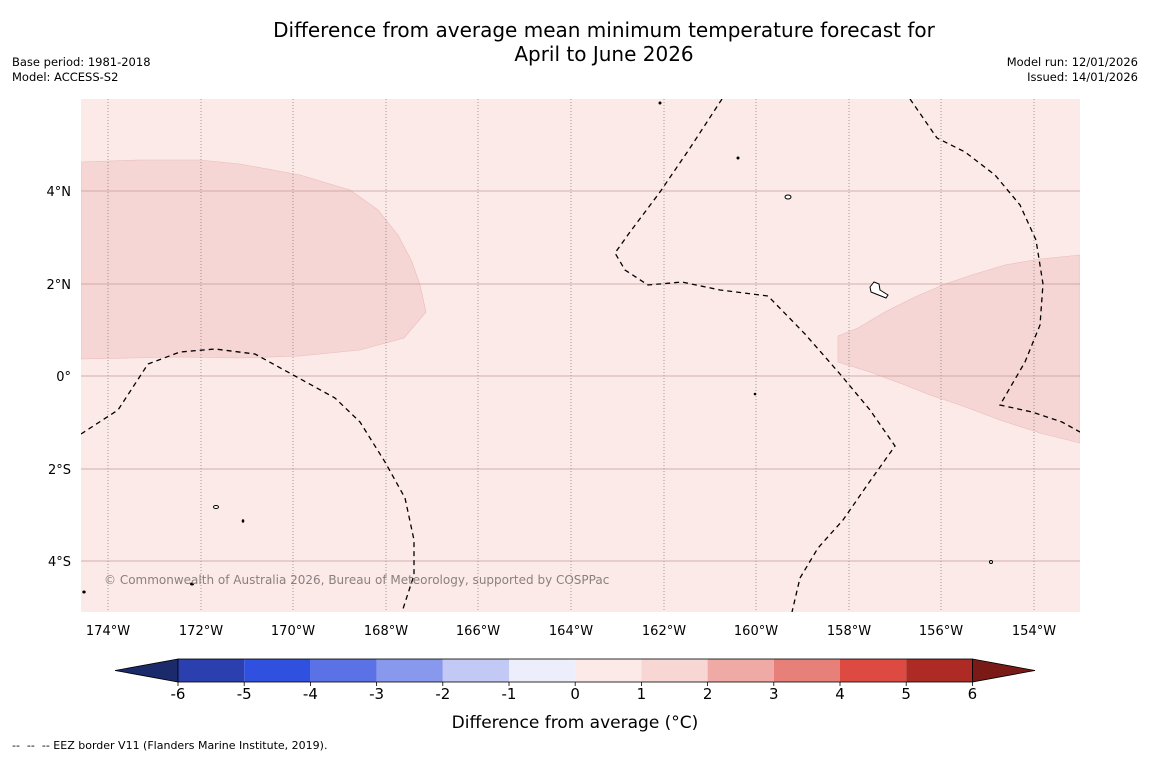 The width and height of the screenshot is (1150, 758). Describe the element at coordinates (973, 694) in the screenshot. I see `colorbar-tick-label: 6` at that location.